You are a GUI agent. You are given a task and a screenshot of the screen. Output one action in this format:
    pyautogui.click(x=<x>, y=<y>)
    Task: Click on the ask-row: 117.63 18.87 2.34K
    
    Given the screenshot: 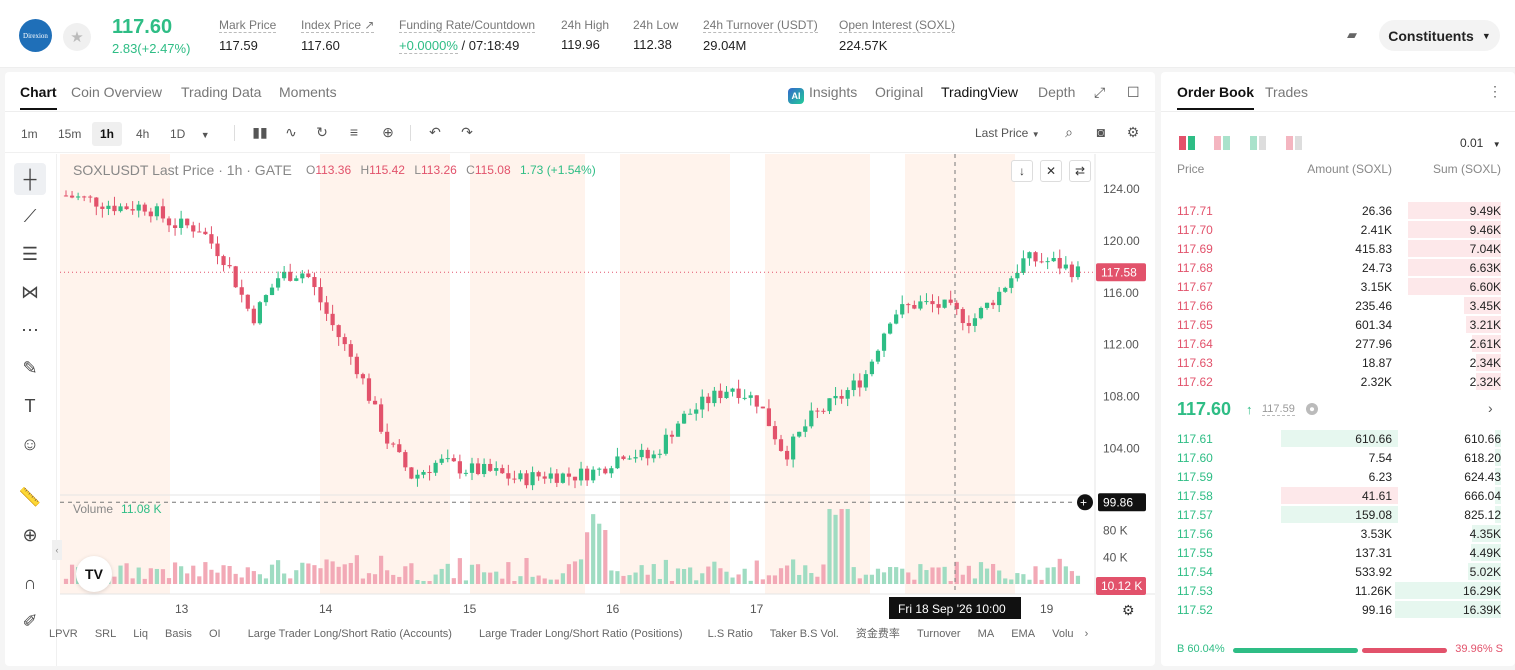 What is the action you would take?
    pyautogui.click(x=1338, y=362)
    